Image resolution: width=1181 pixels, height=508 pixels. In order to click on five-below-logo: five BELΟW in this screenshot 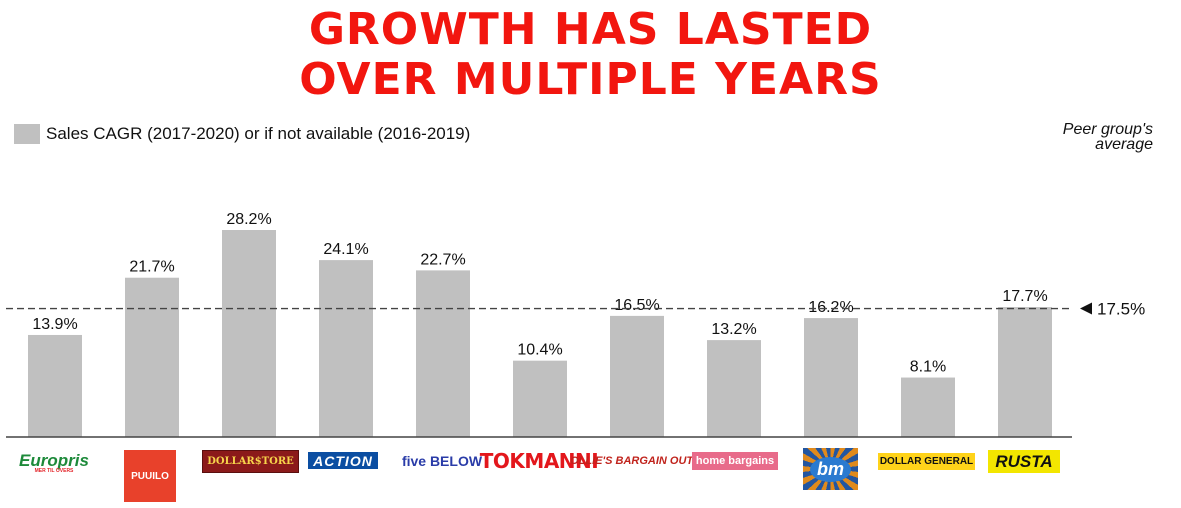, I will do `click(442, 461)`.